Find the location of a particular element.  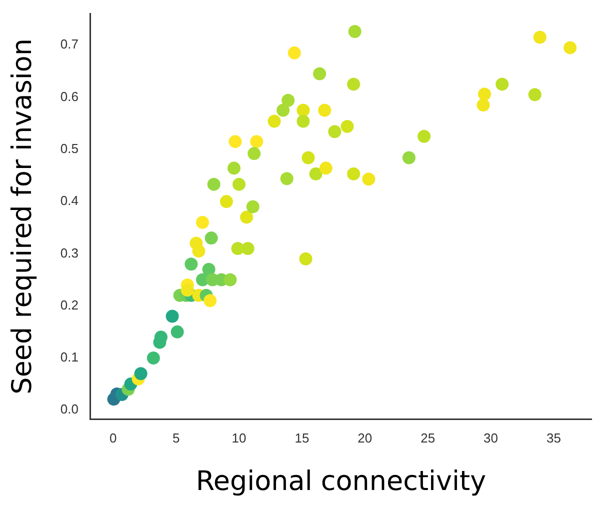

x-tick-label: 5 is located at coordinates (176, 438).